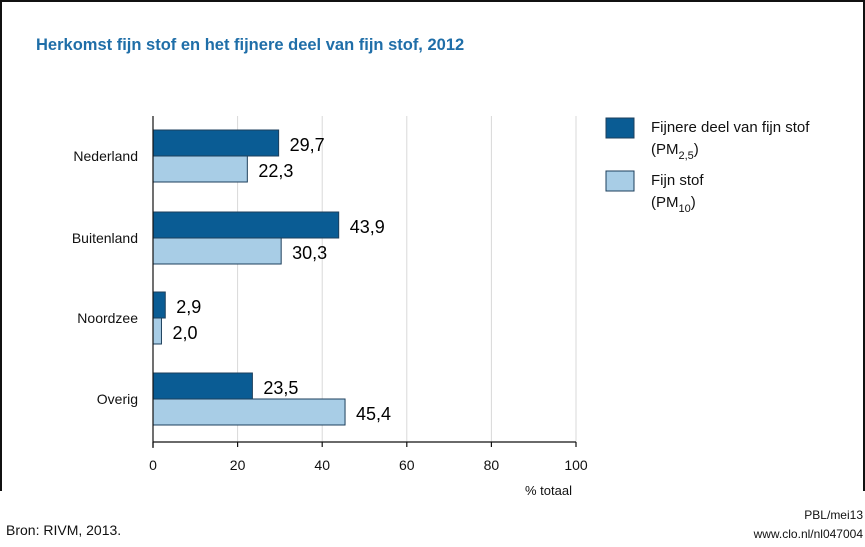  I want to click on legend-swatch-pm25, so click(620, 128).